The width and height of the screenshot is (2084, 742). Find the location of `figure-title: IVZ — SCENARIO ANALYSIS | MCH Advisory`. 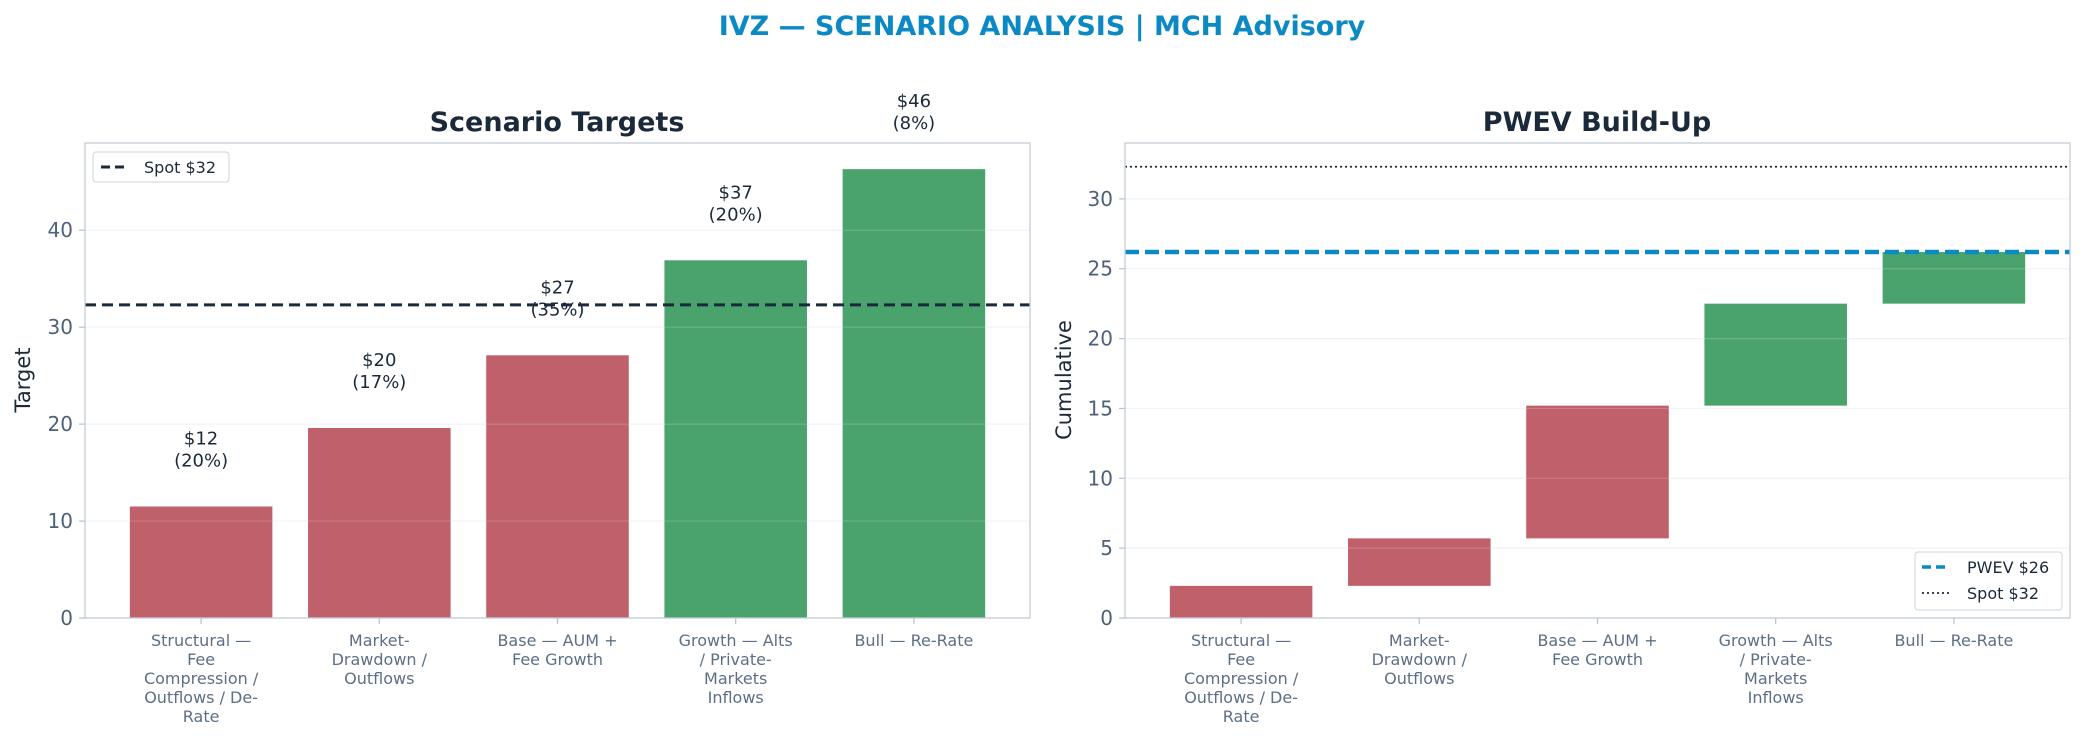

figure-title: IVZ — SCENARIO ANALYSIS | MCH Advisory is located at coordinates (1042, 26).